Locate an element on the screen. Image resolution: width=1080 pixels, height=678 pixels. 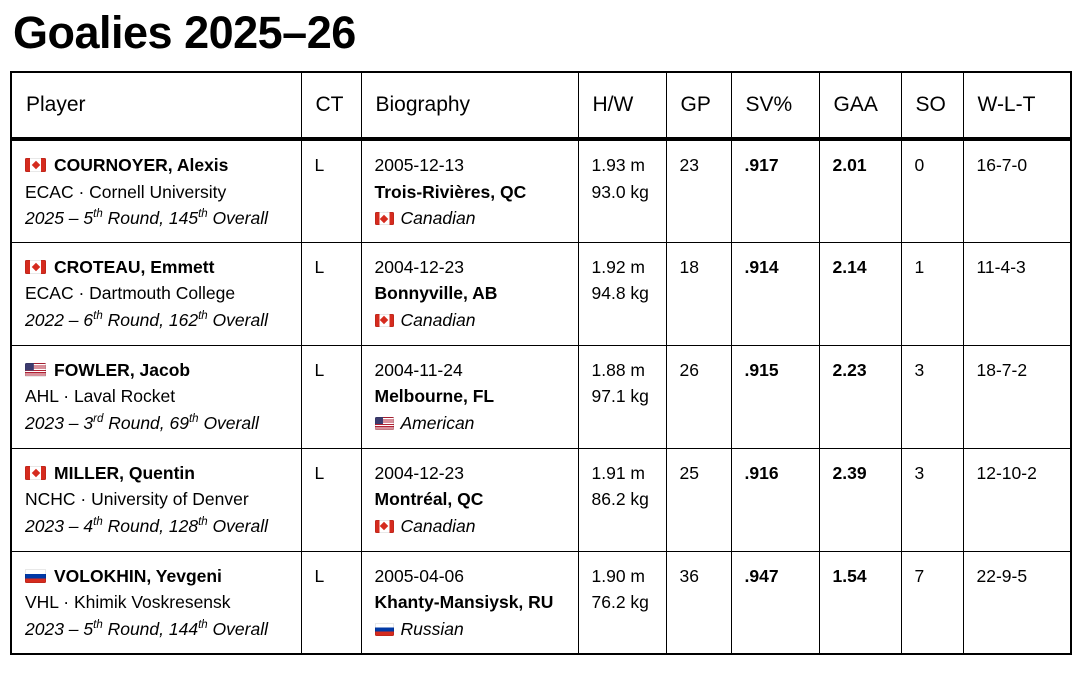
gp-cell: 18 is located at coordinates (698, 293).